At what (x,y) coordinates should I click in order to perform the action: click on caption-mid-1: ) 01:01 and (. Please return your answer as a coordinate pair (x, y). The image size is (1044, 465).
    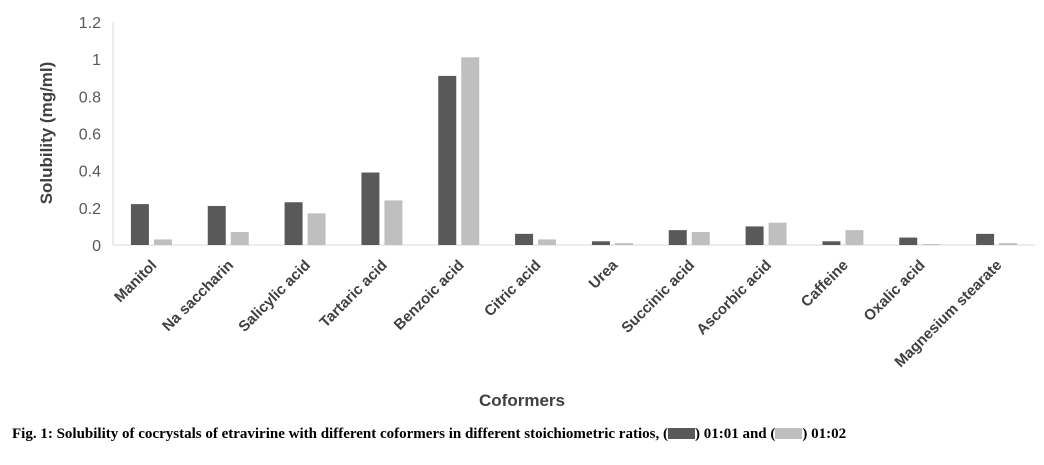
    Looking at the image, I should click on (735, 434).